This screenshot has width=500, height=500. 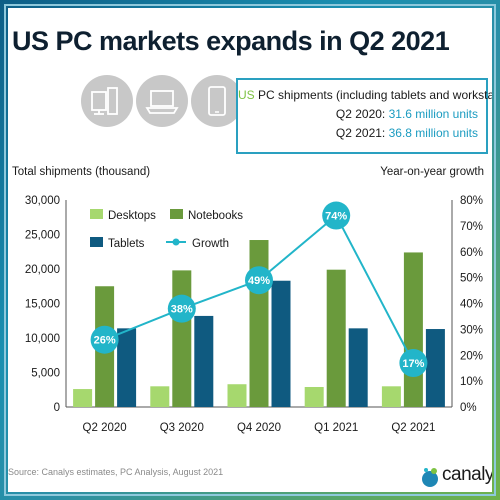 What do you see at coordinates (471, 330) in the screenshot?
I see `right-tick-label: 30%` at bounding box center [471, 330].